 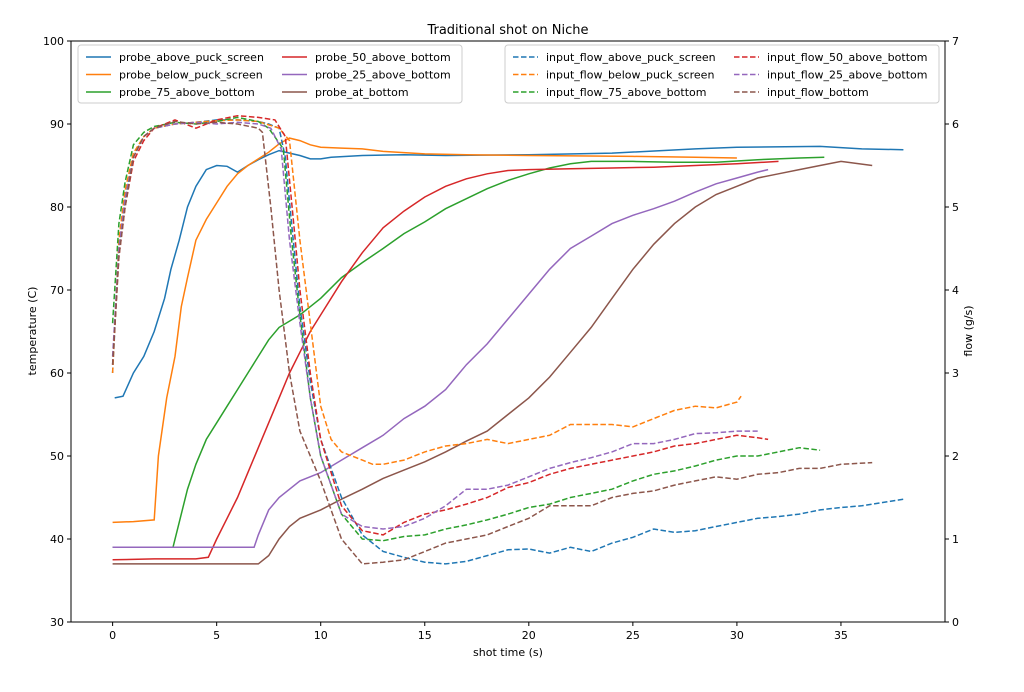 What do you see at coordinates (955, 456) in the screenshot?
I see `y2-tick-label: 2` at bounding box center [955, 456].